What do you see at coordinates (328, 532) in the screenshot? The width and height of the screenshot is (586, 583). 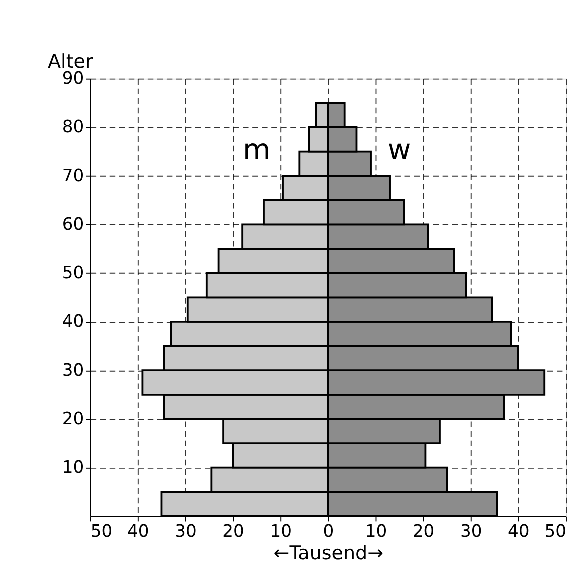 I see `x-tick-label: 0` at bounding box center [328, 532].